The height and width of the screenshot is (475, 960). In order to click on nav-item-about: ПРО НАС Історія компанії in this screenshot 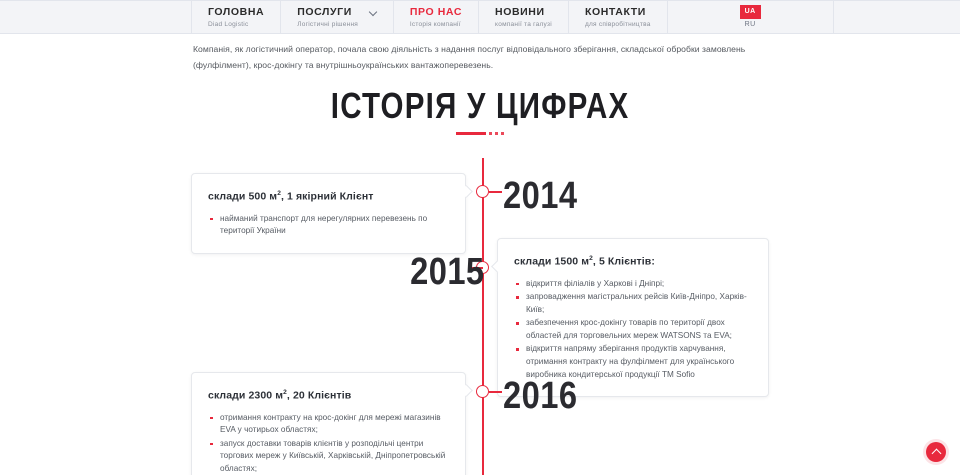, I will do `click(437, 17)`.